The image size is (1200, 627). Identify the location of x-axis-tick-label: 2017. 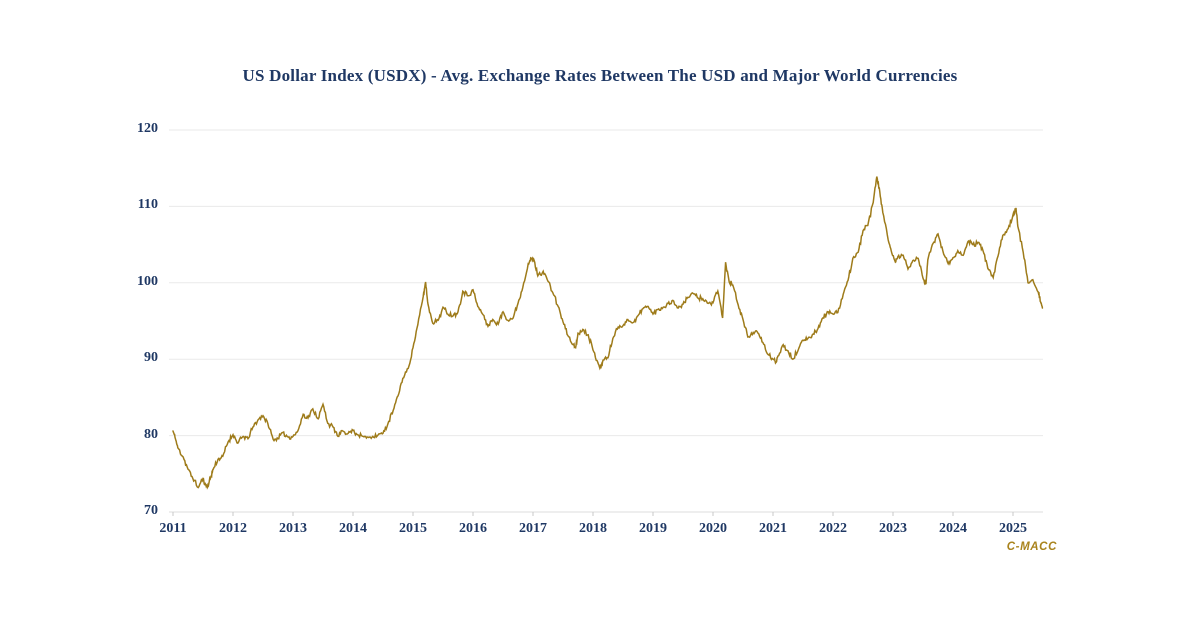
(533, 528).